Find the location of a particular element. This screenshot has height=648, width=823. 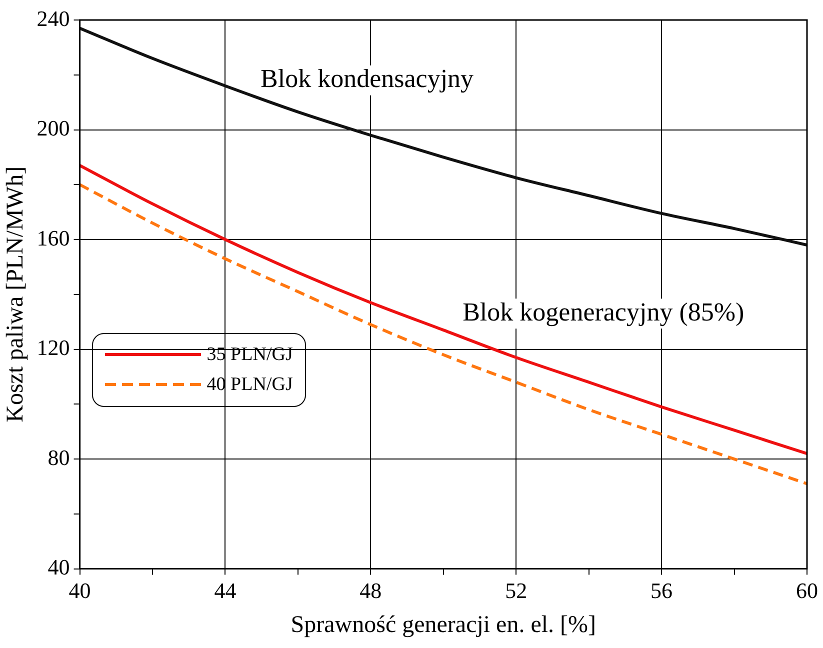

x-tick-label: 60 is located at coordinates (807, 590).